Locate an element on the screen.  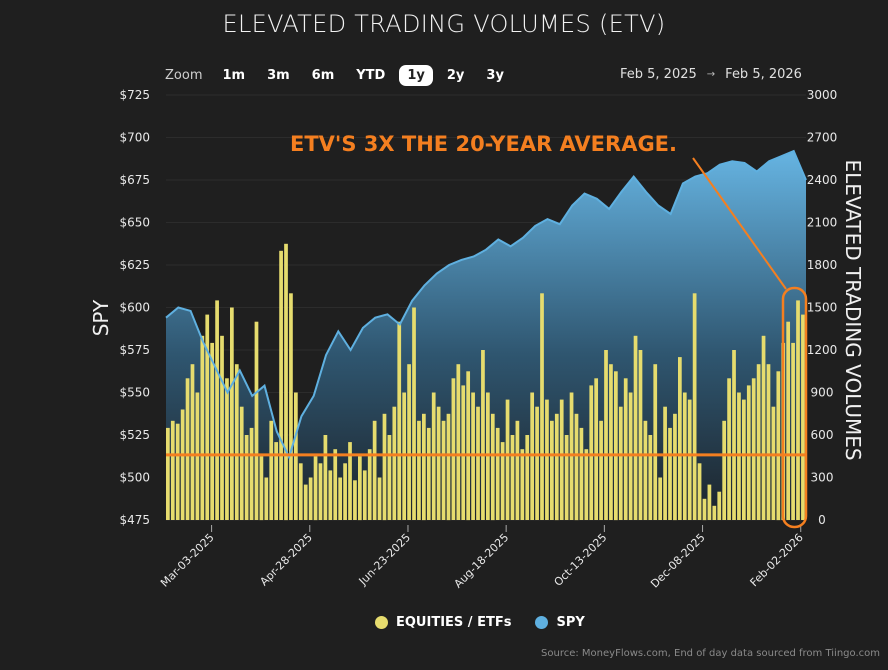
legend-item-spy: SPY is located at coordinates (560, 622).